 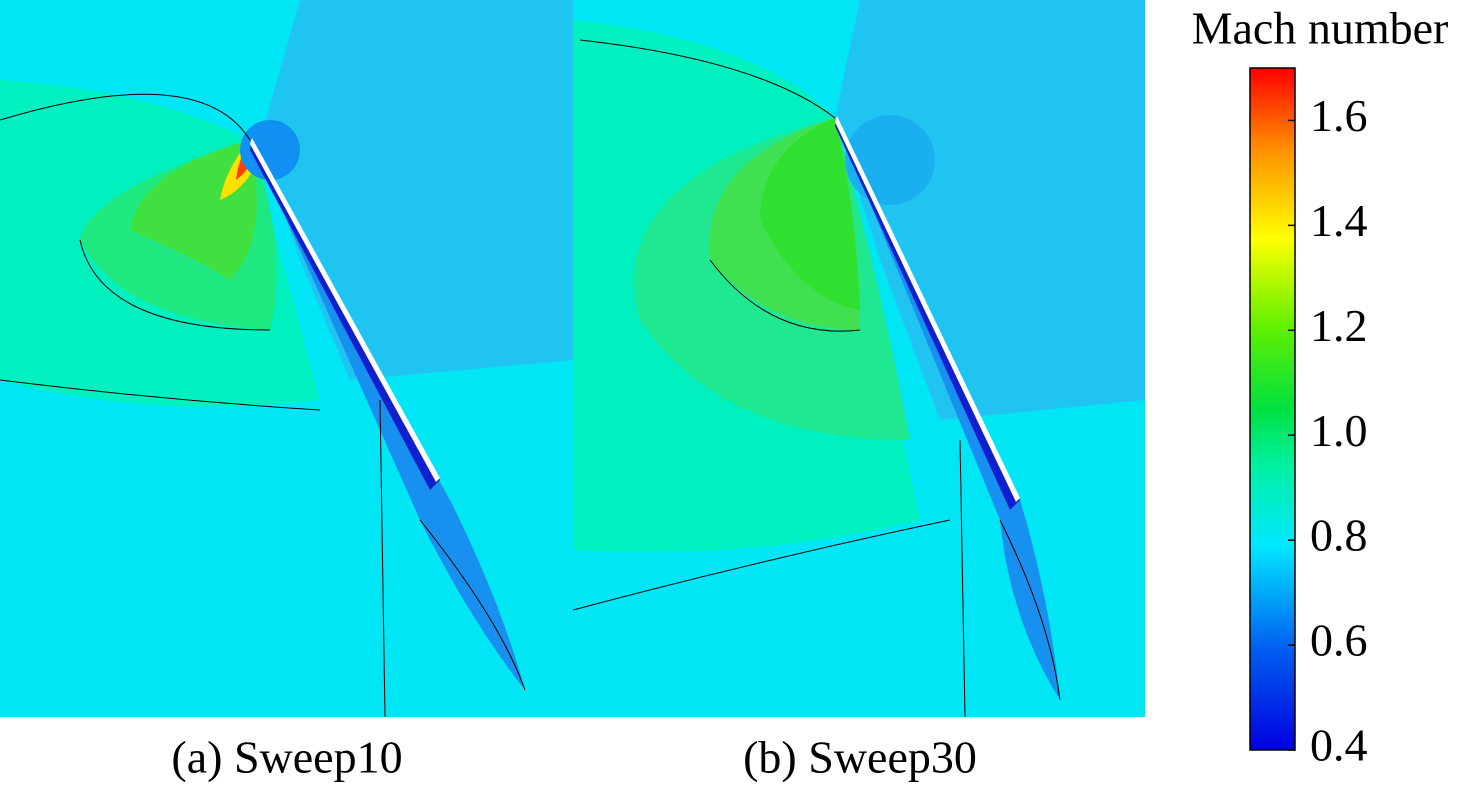 What do you see at coordinates (1320, 28) in the screenshot?
I see `colorbar-title: Mach number` at bounding box center [1320, 28].